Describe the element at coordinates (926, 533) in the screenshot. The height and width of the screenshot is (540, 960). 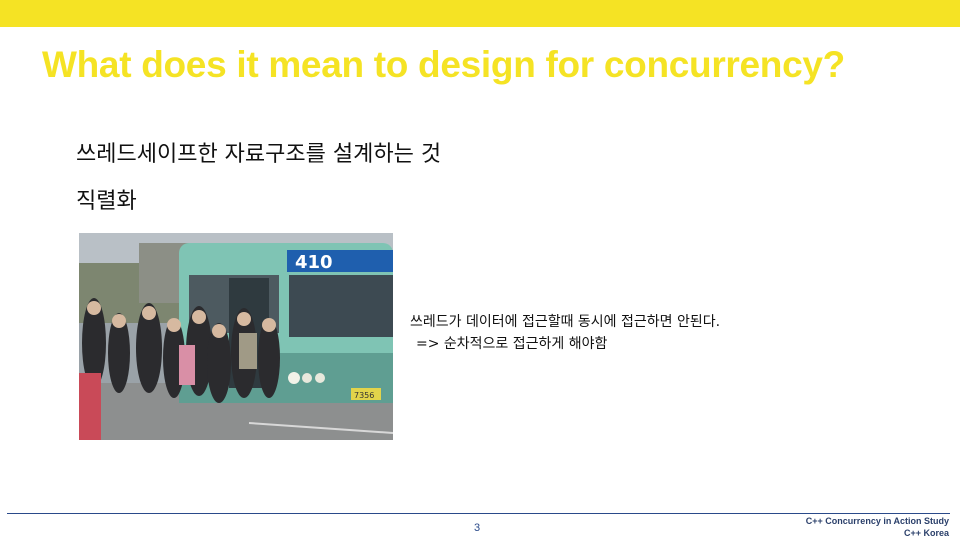
I see `footer-org-name: C++ Korea` at that location.